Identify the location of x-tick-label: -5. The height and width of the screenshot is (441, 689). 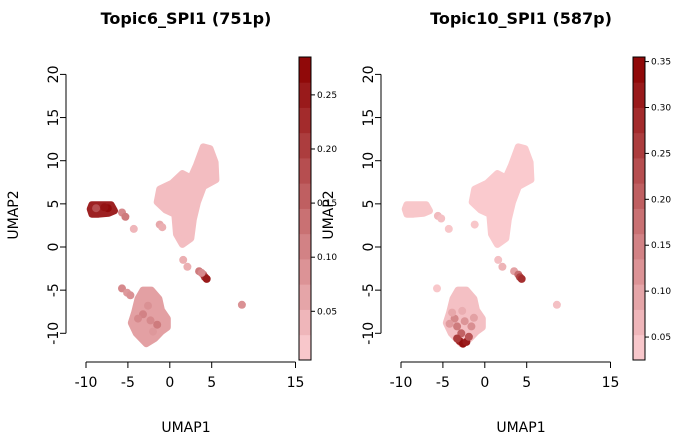
(443, 383).